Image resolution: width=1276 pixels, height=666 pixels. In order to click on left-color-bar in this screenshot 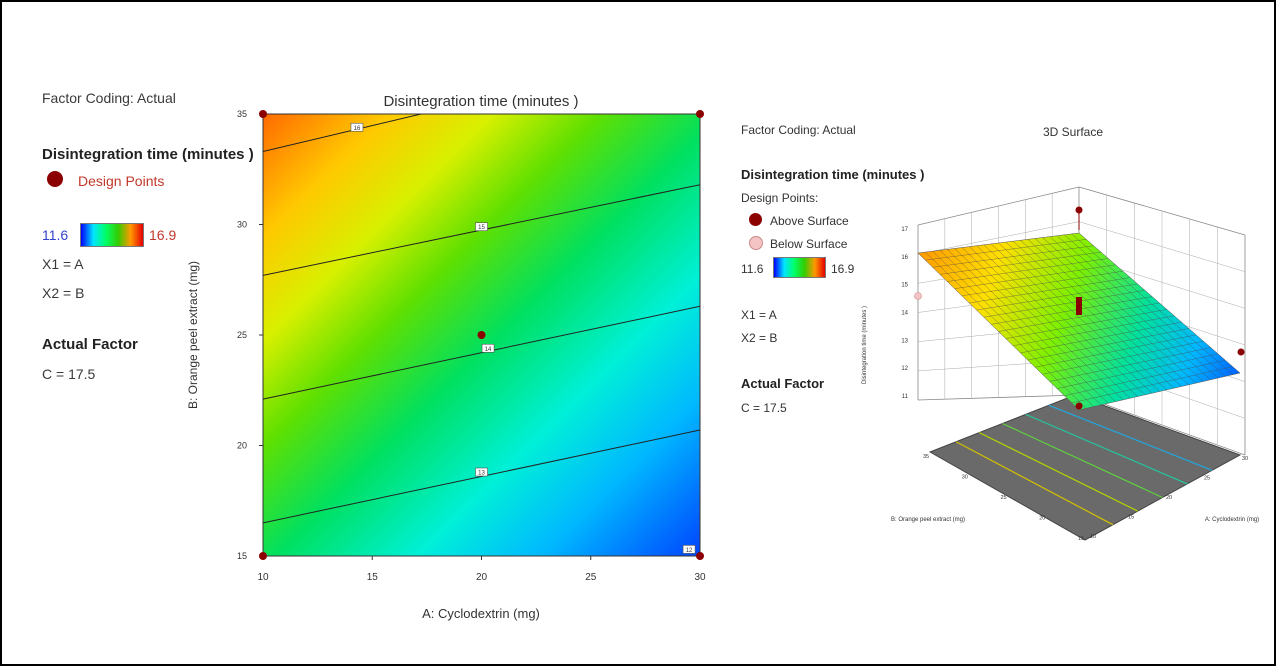, I will do `click(112, 235)`.